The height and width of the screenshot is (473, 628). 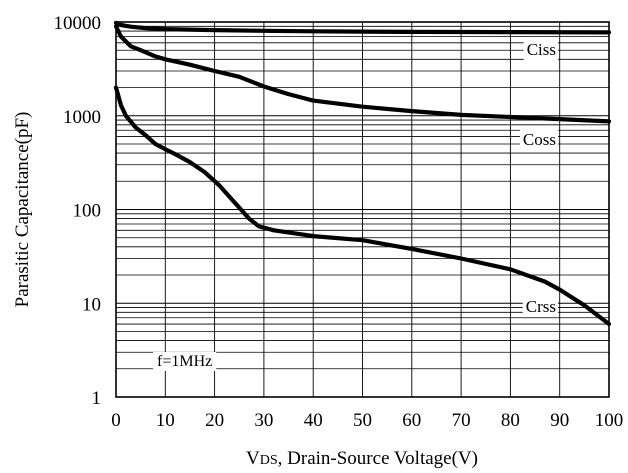 I want to click on x-axis-label: VDS, Drain-Source Voltage(V), so click(x=362, y=458).